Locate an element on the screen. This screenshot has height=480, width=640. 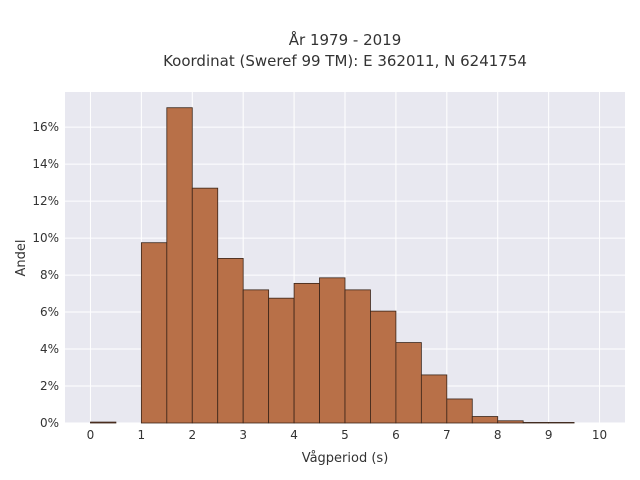
x-tick-label: 8 is located at coordinates (498, 435).